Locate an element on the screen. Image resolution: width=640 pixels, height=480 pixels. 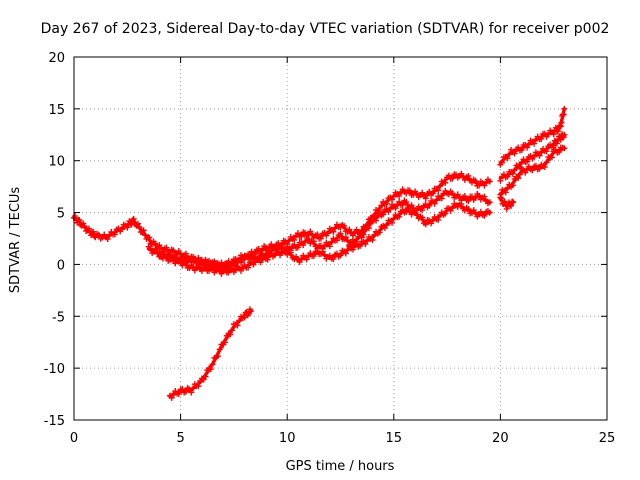
series-trace is located at coordinates (210, 353).